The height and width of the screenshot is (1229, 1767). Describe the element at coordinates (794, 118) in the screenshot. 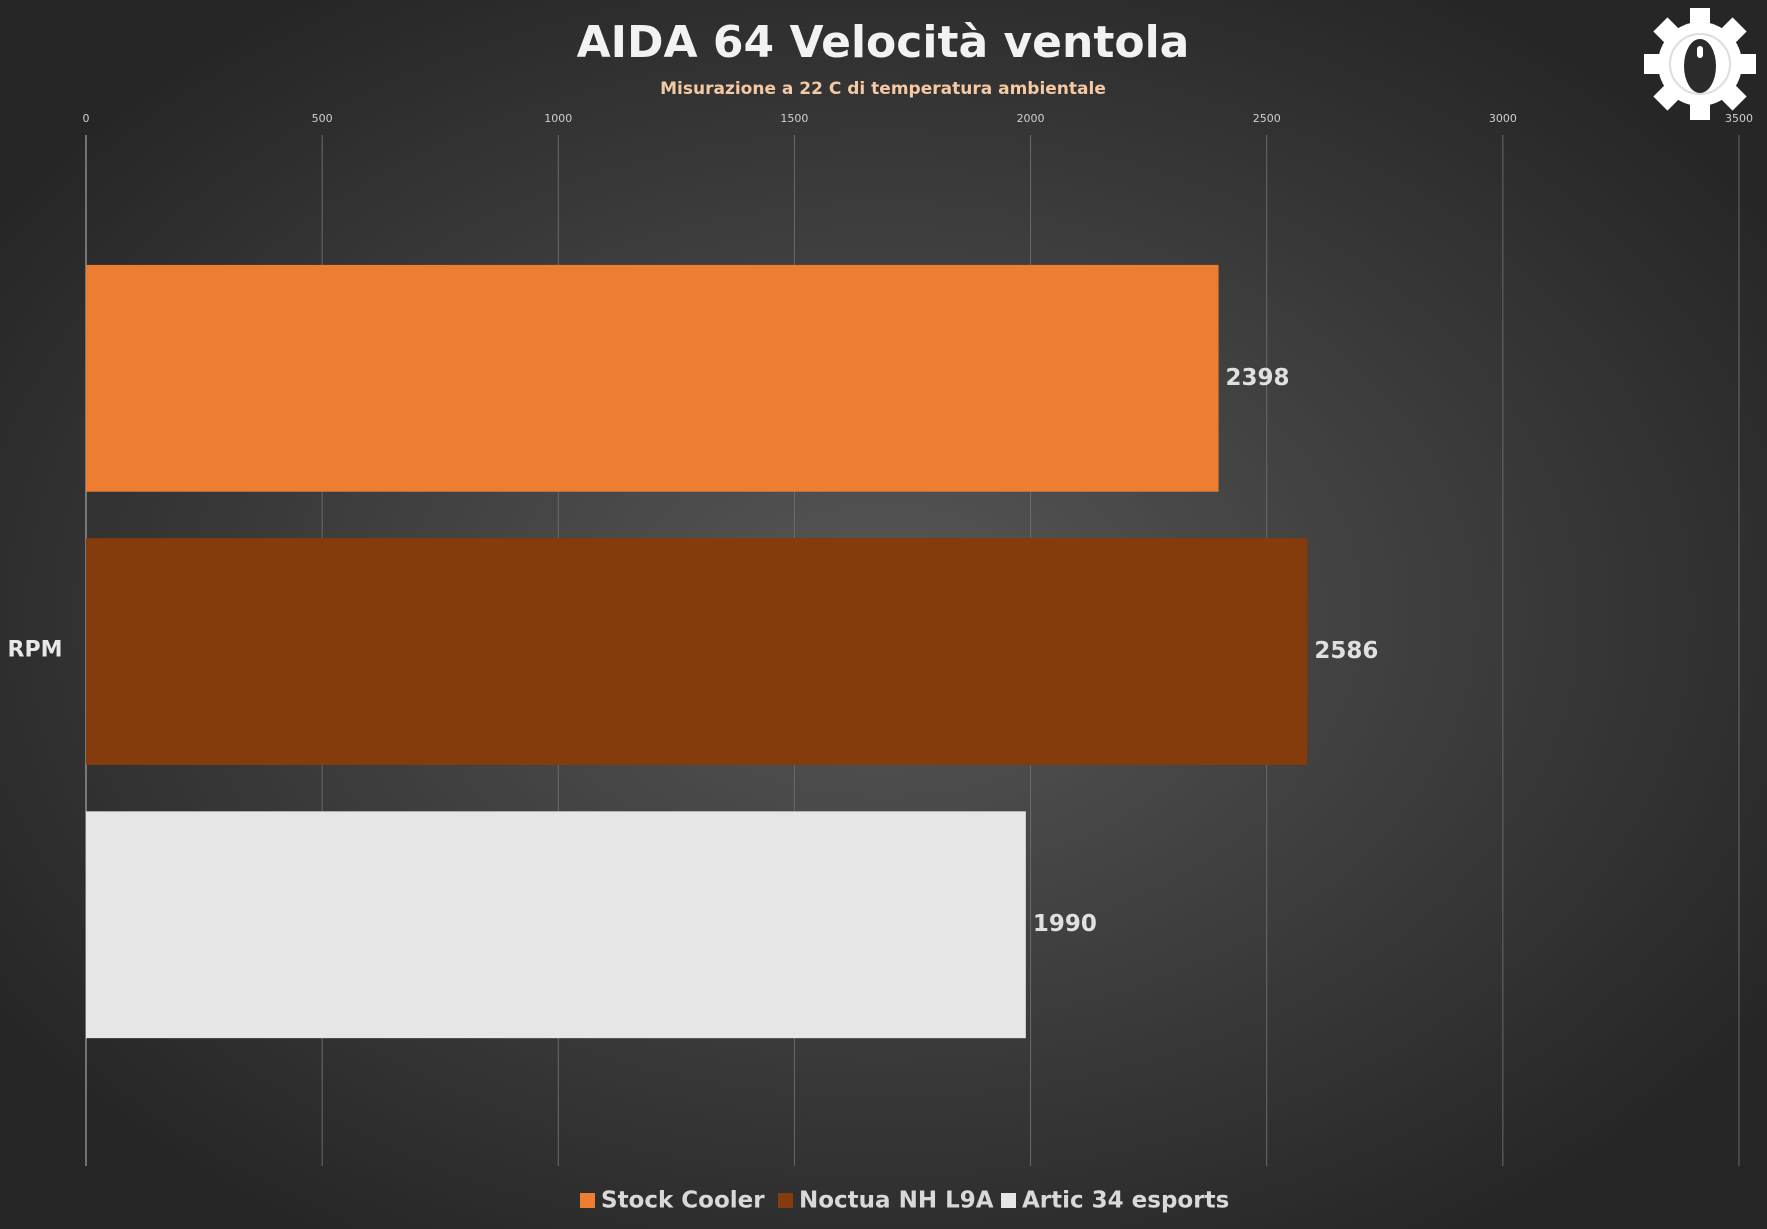

I see `x-tick-label: 1500` at that location.